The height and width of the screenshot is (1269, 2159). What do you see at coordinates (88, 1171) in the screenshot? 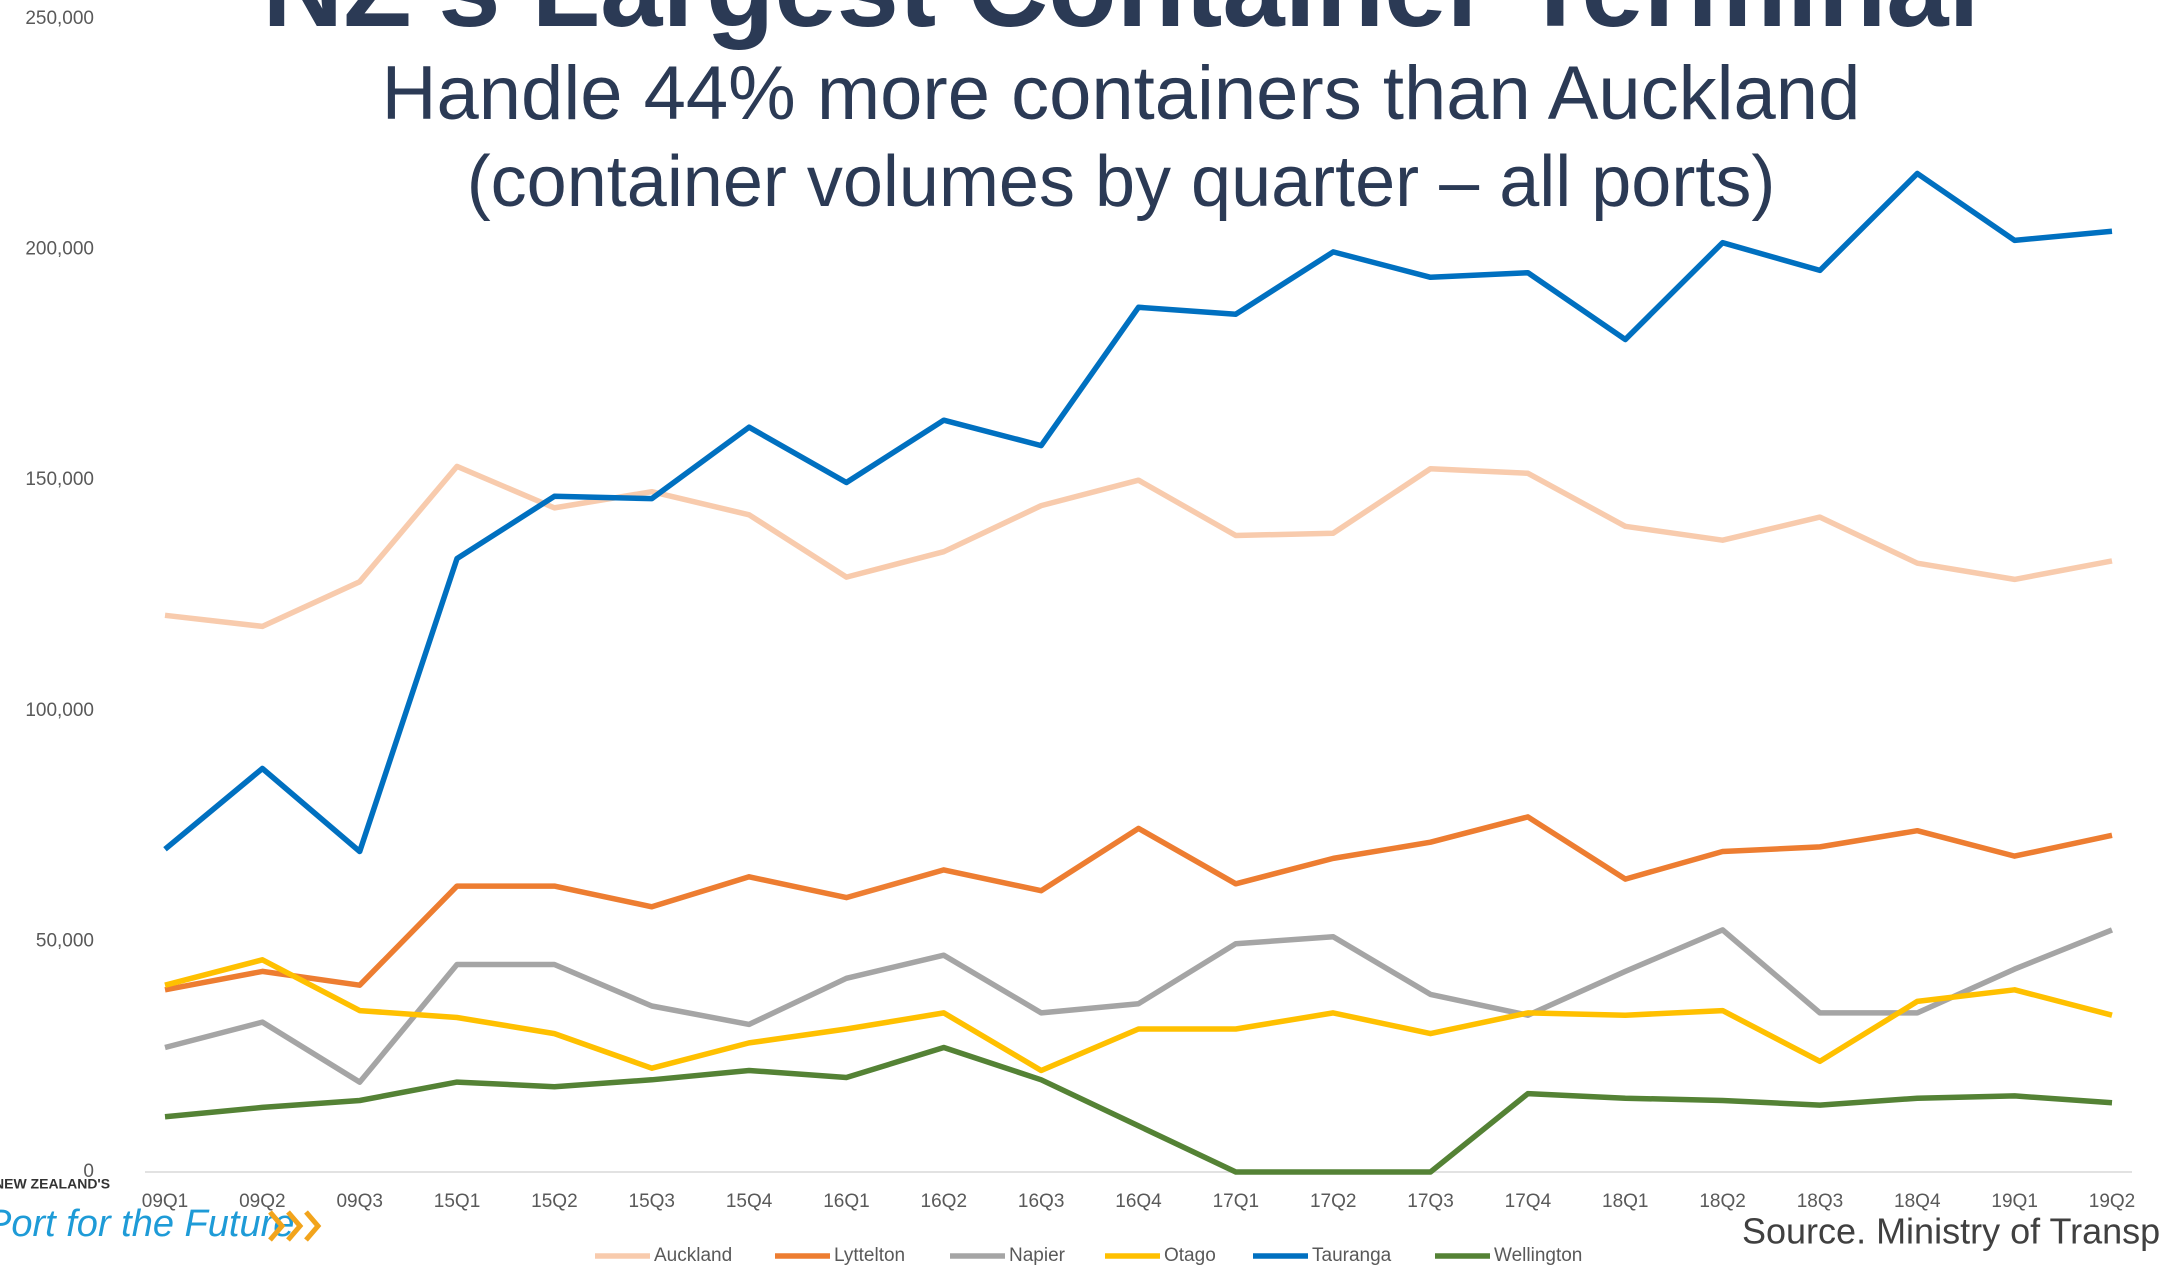
I see `y-tick-label: 0` at bounding box center [88, 1171].